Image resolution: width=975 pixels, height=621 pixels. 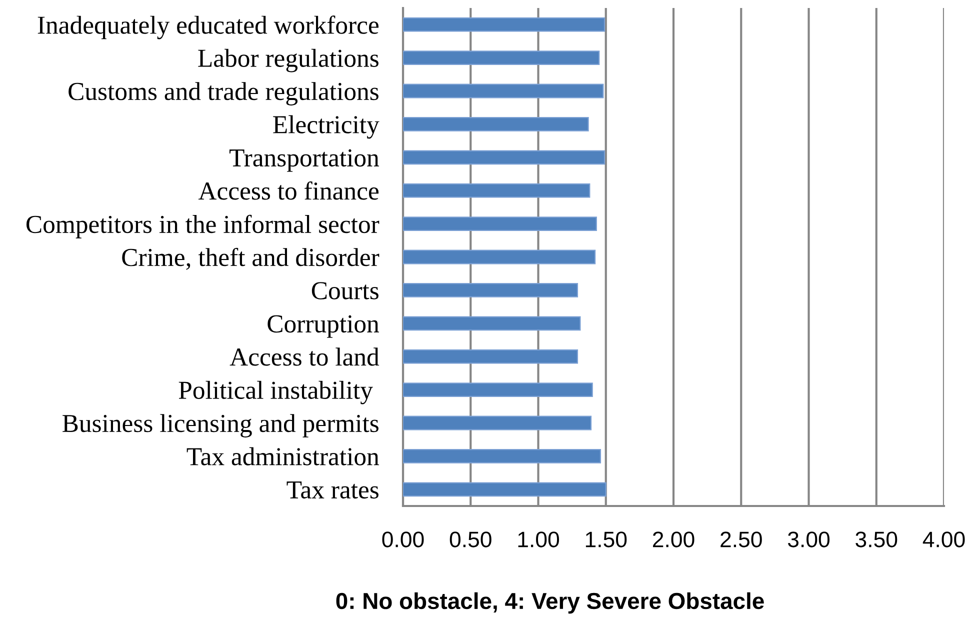 What do you see at coordinates (323, 326) in the screenshot?
I see `y-tick-label: Corruption` at bounding box center [323, 326].